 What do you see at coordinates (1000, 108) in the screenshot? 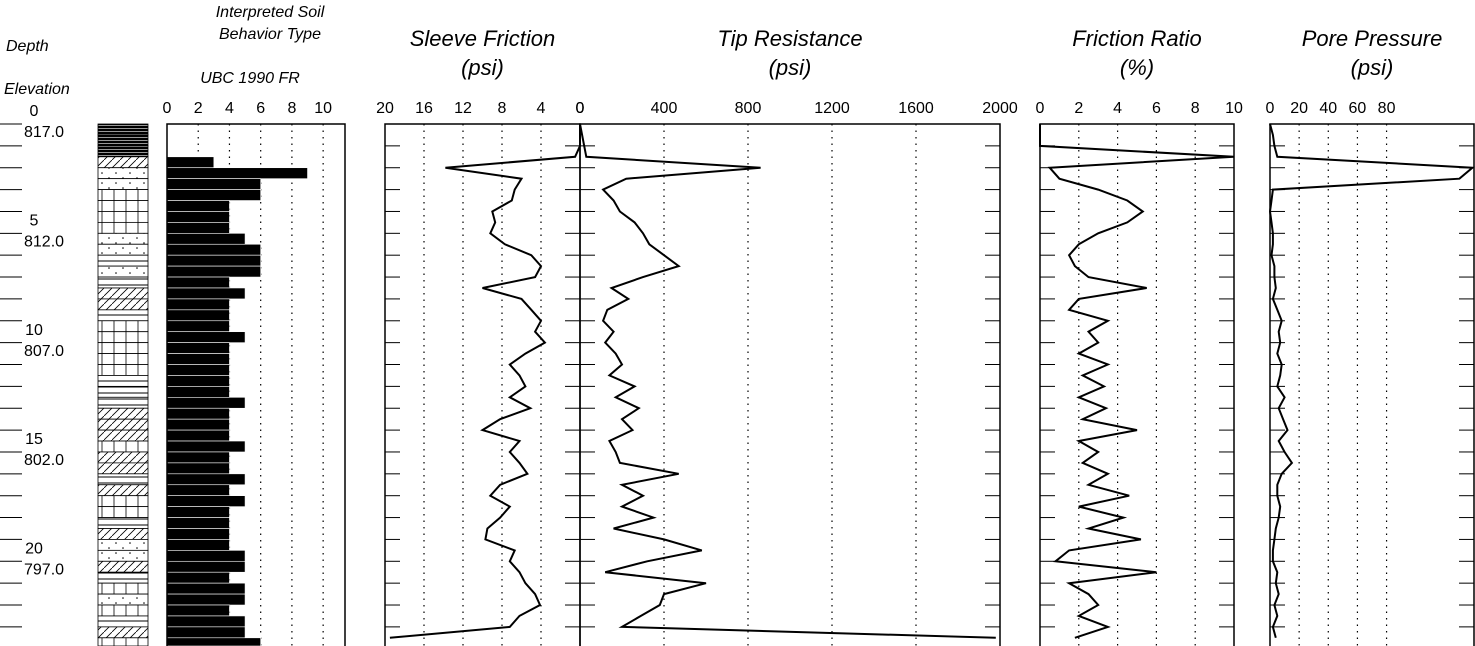
I see `x-tick-label: 2000` at bounding box center [1000, 108].